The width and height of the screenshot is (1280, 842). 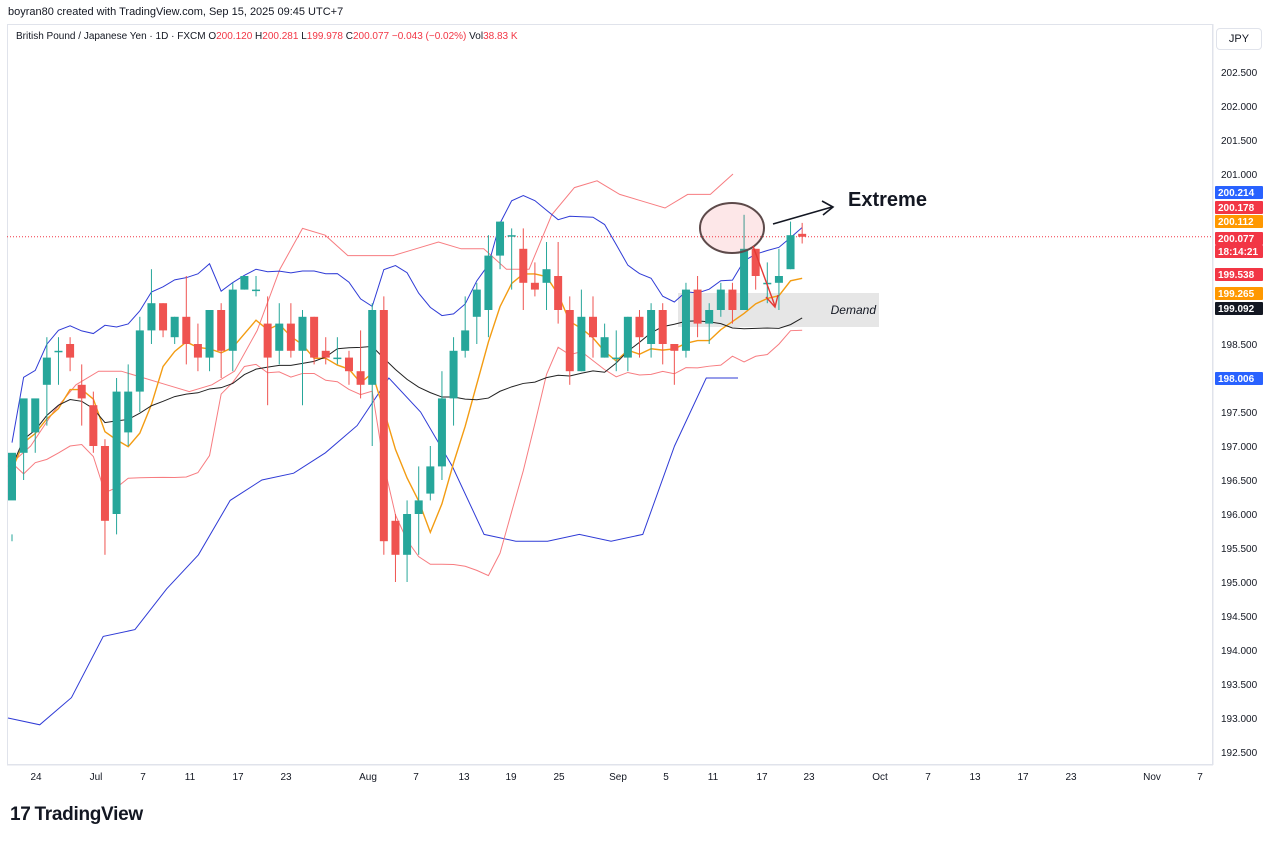 What do you see at coordinates (190, 777) in the screenshot?
I see `x-tick-label: 11` at bounding box center [190, 777].